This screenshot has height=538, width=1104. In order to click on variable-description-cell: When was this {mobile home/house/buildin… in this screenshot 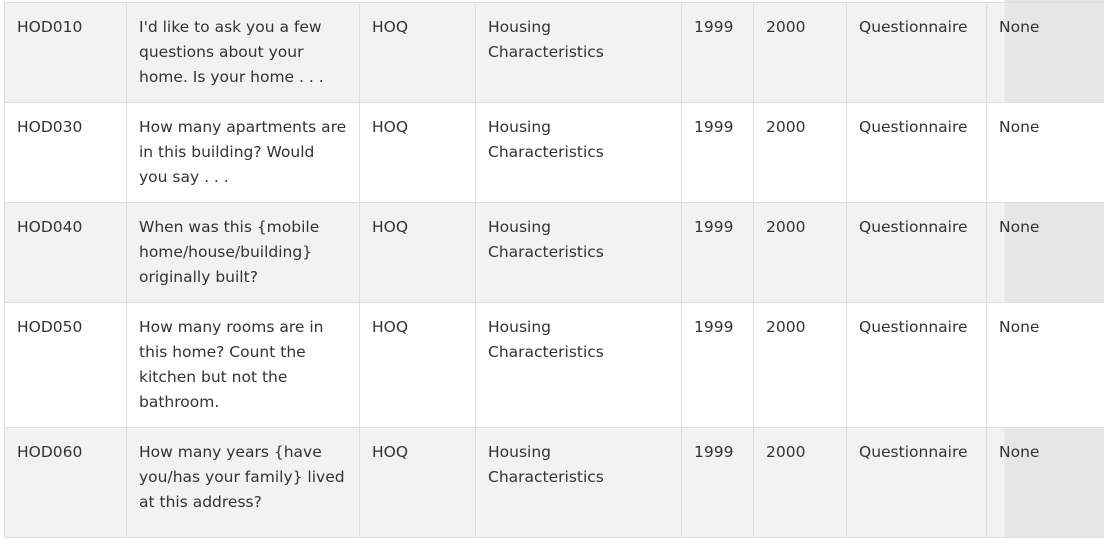, I will do `click(243, 253)`.